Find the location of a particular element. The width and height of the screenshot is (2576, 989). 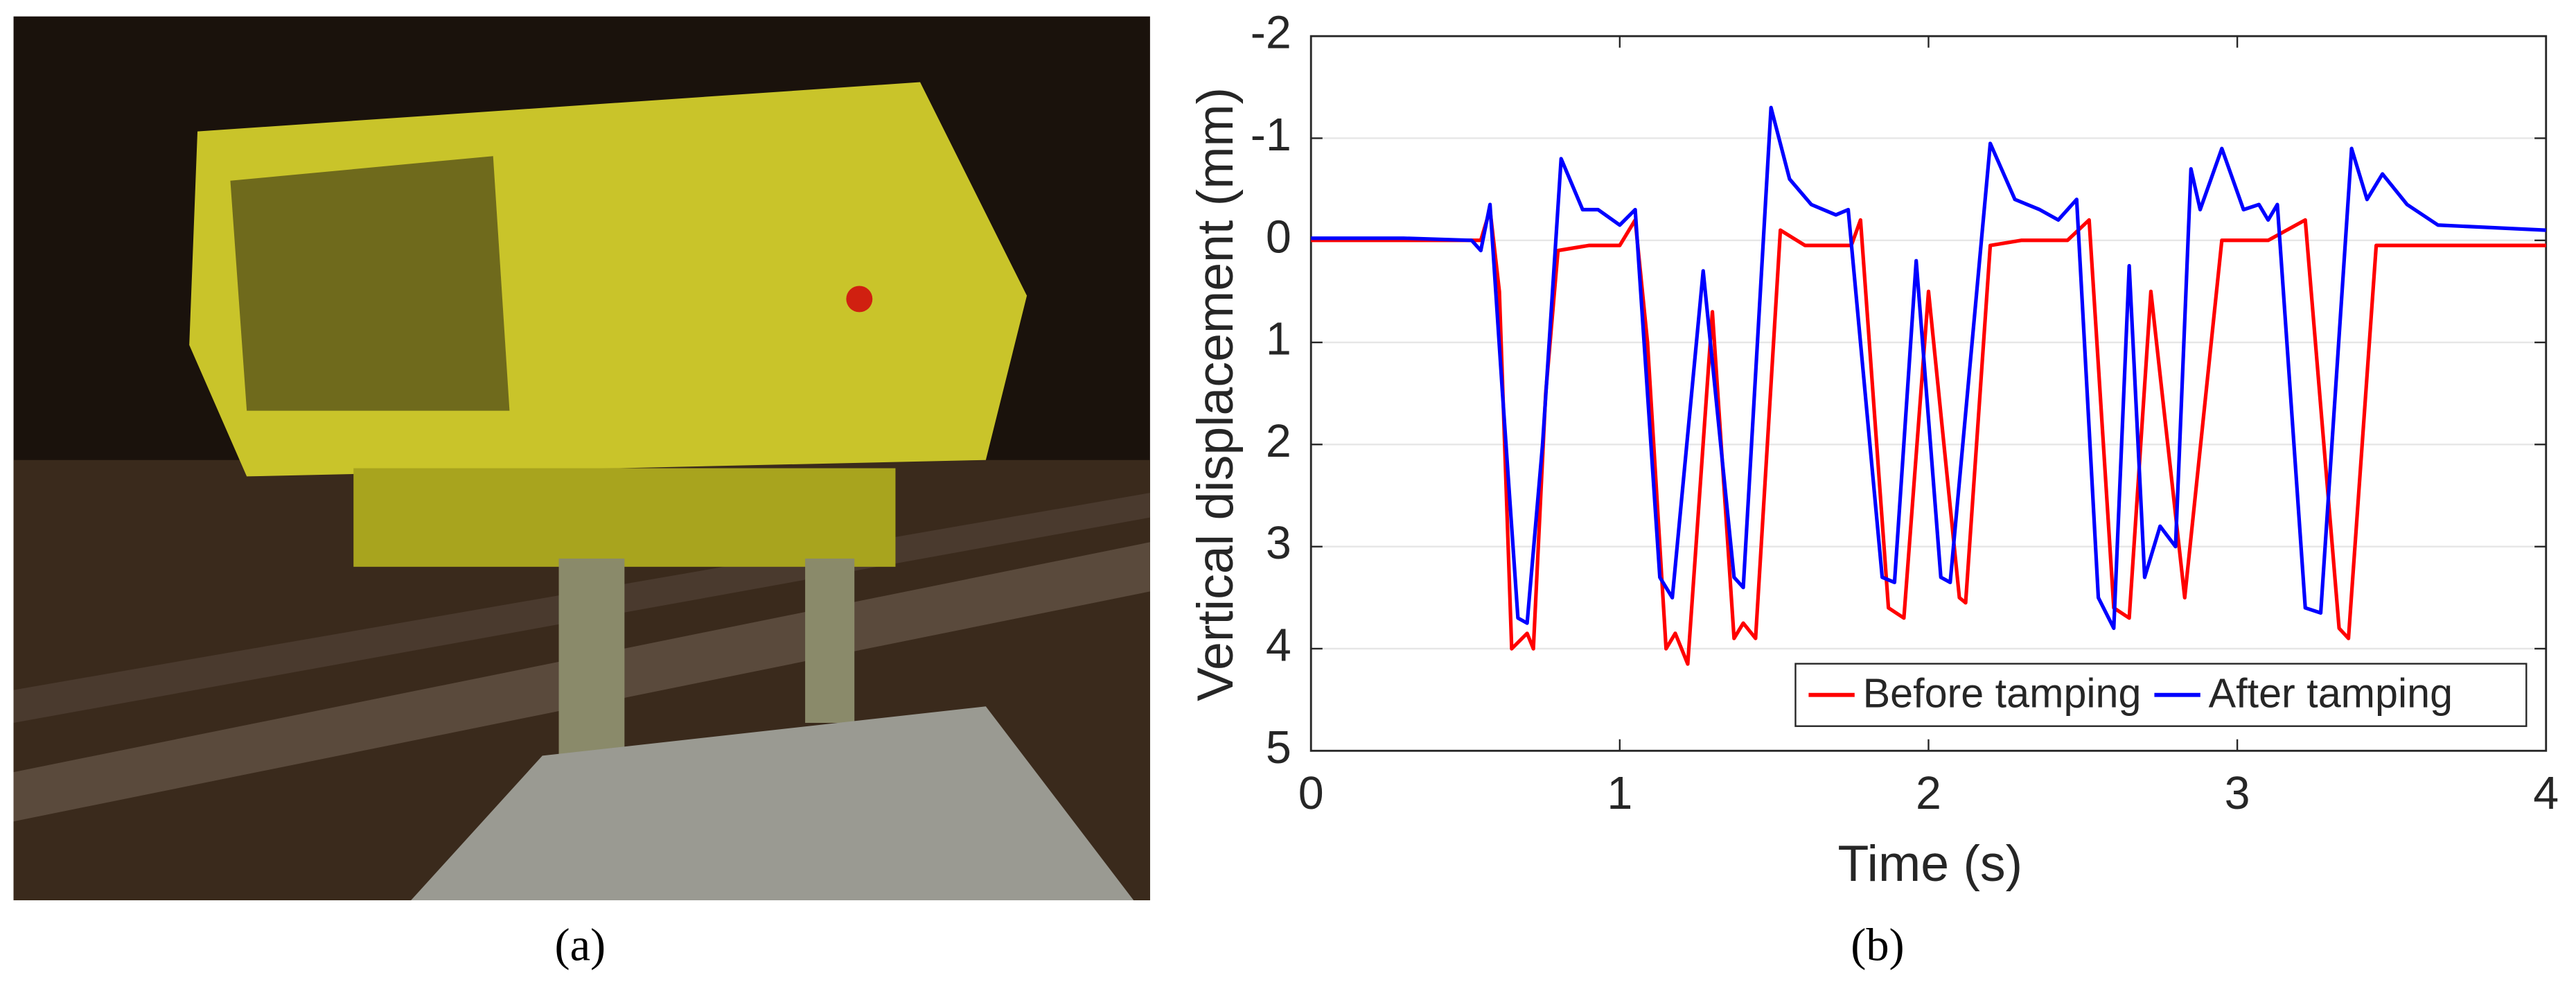

caption: (a) is located at coordinates (580, 945).